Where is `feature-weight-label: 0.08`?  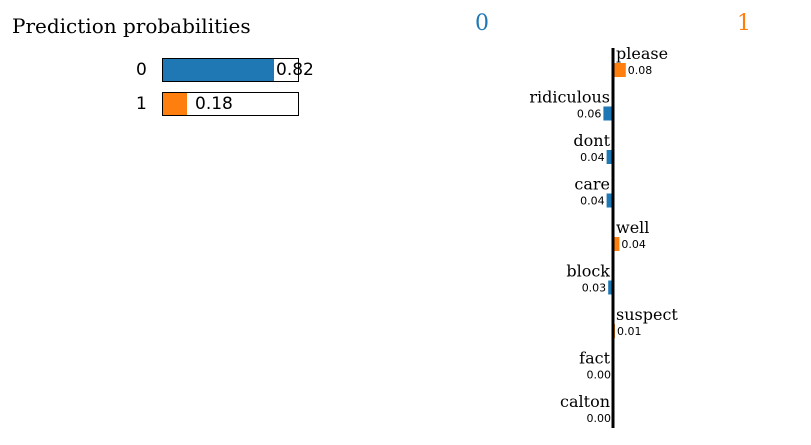
feature-weight-label: 0.08 is located at coordinates (640, 70).